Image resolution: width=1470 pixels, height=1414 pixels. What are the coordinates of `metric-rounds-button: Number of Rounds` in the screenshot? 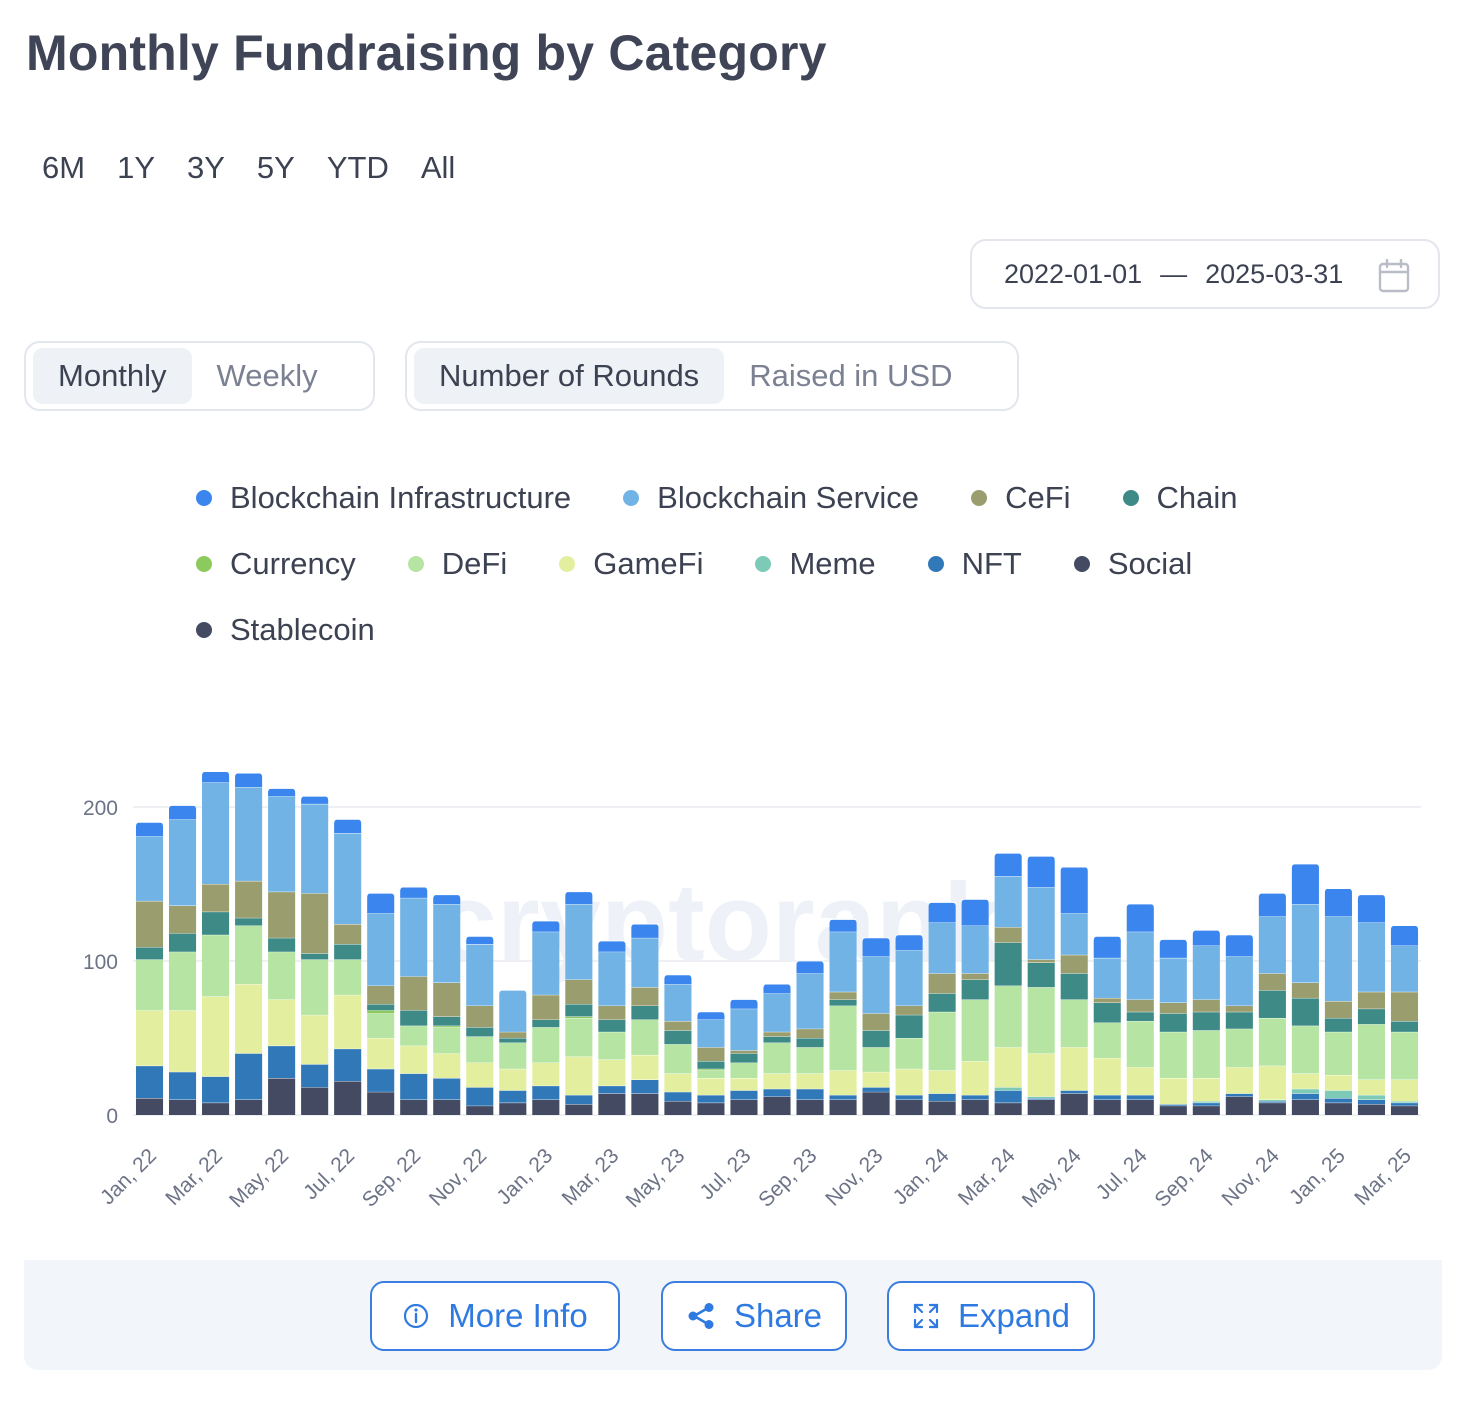 It's located at (569, 376).